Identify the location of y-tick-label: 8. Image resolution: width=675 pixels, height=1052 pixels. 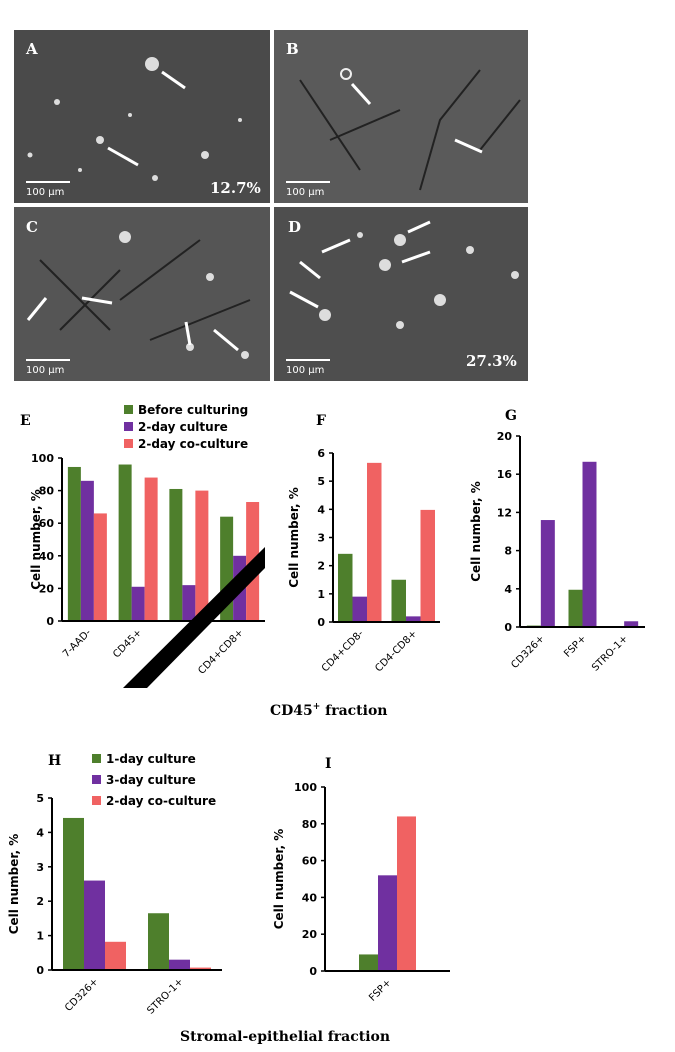
(508, 551).